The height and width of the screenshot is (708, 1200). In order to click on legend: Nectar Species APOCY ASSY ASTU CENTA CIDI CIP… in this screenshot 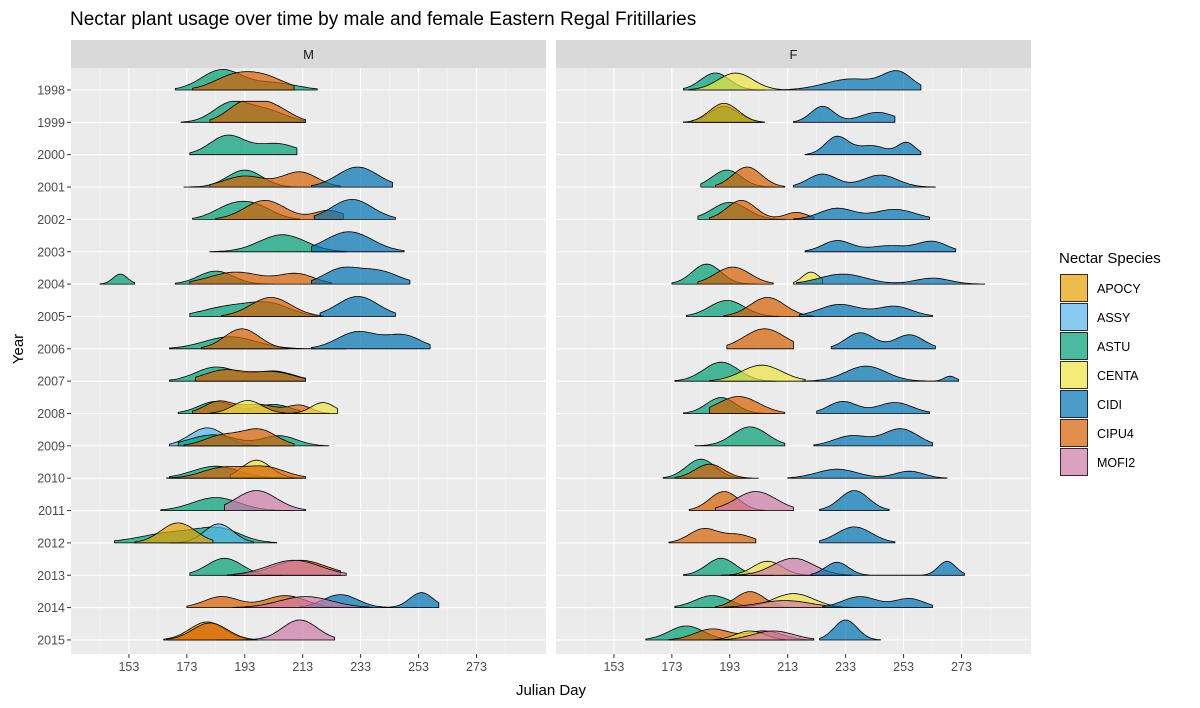, I will do `click(1110, 363)`.